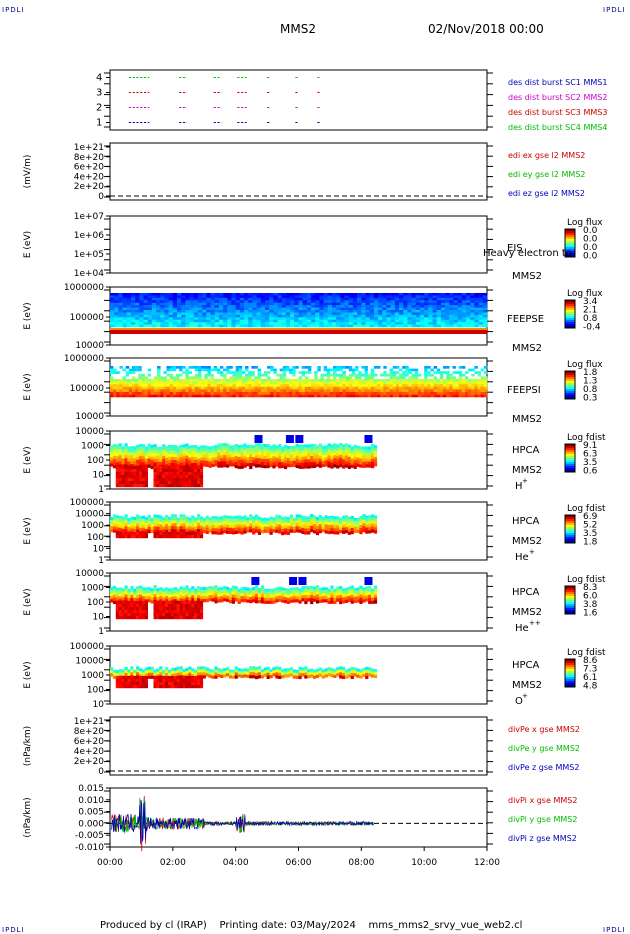  Describe the element at coordinates (525, 481) in the screenshot. I see `charge-label: +` at that location.